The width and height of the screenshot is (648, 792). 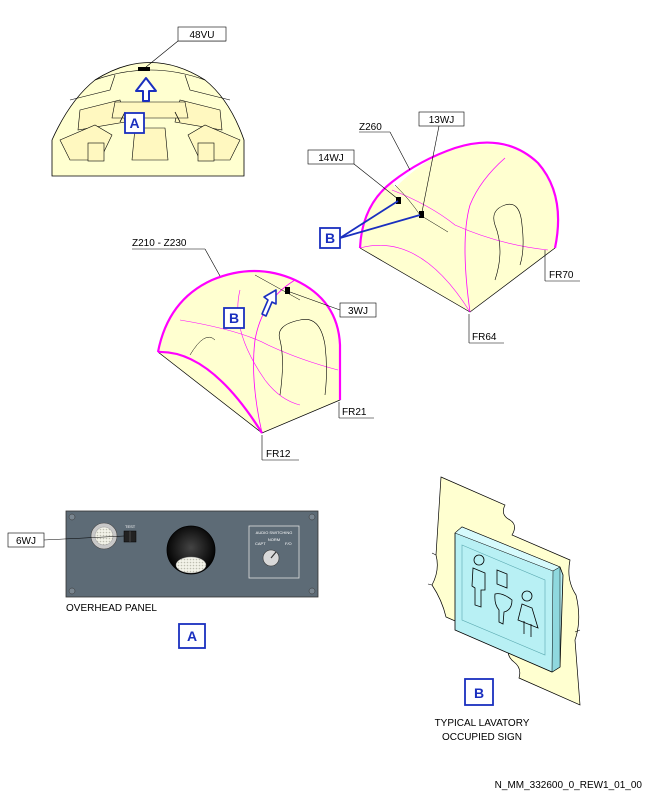 What do you see at coordinates (370, 127) in the screenshot?
I see `label-z260: Z260` at bounding box center [370, 127].